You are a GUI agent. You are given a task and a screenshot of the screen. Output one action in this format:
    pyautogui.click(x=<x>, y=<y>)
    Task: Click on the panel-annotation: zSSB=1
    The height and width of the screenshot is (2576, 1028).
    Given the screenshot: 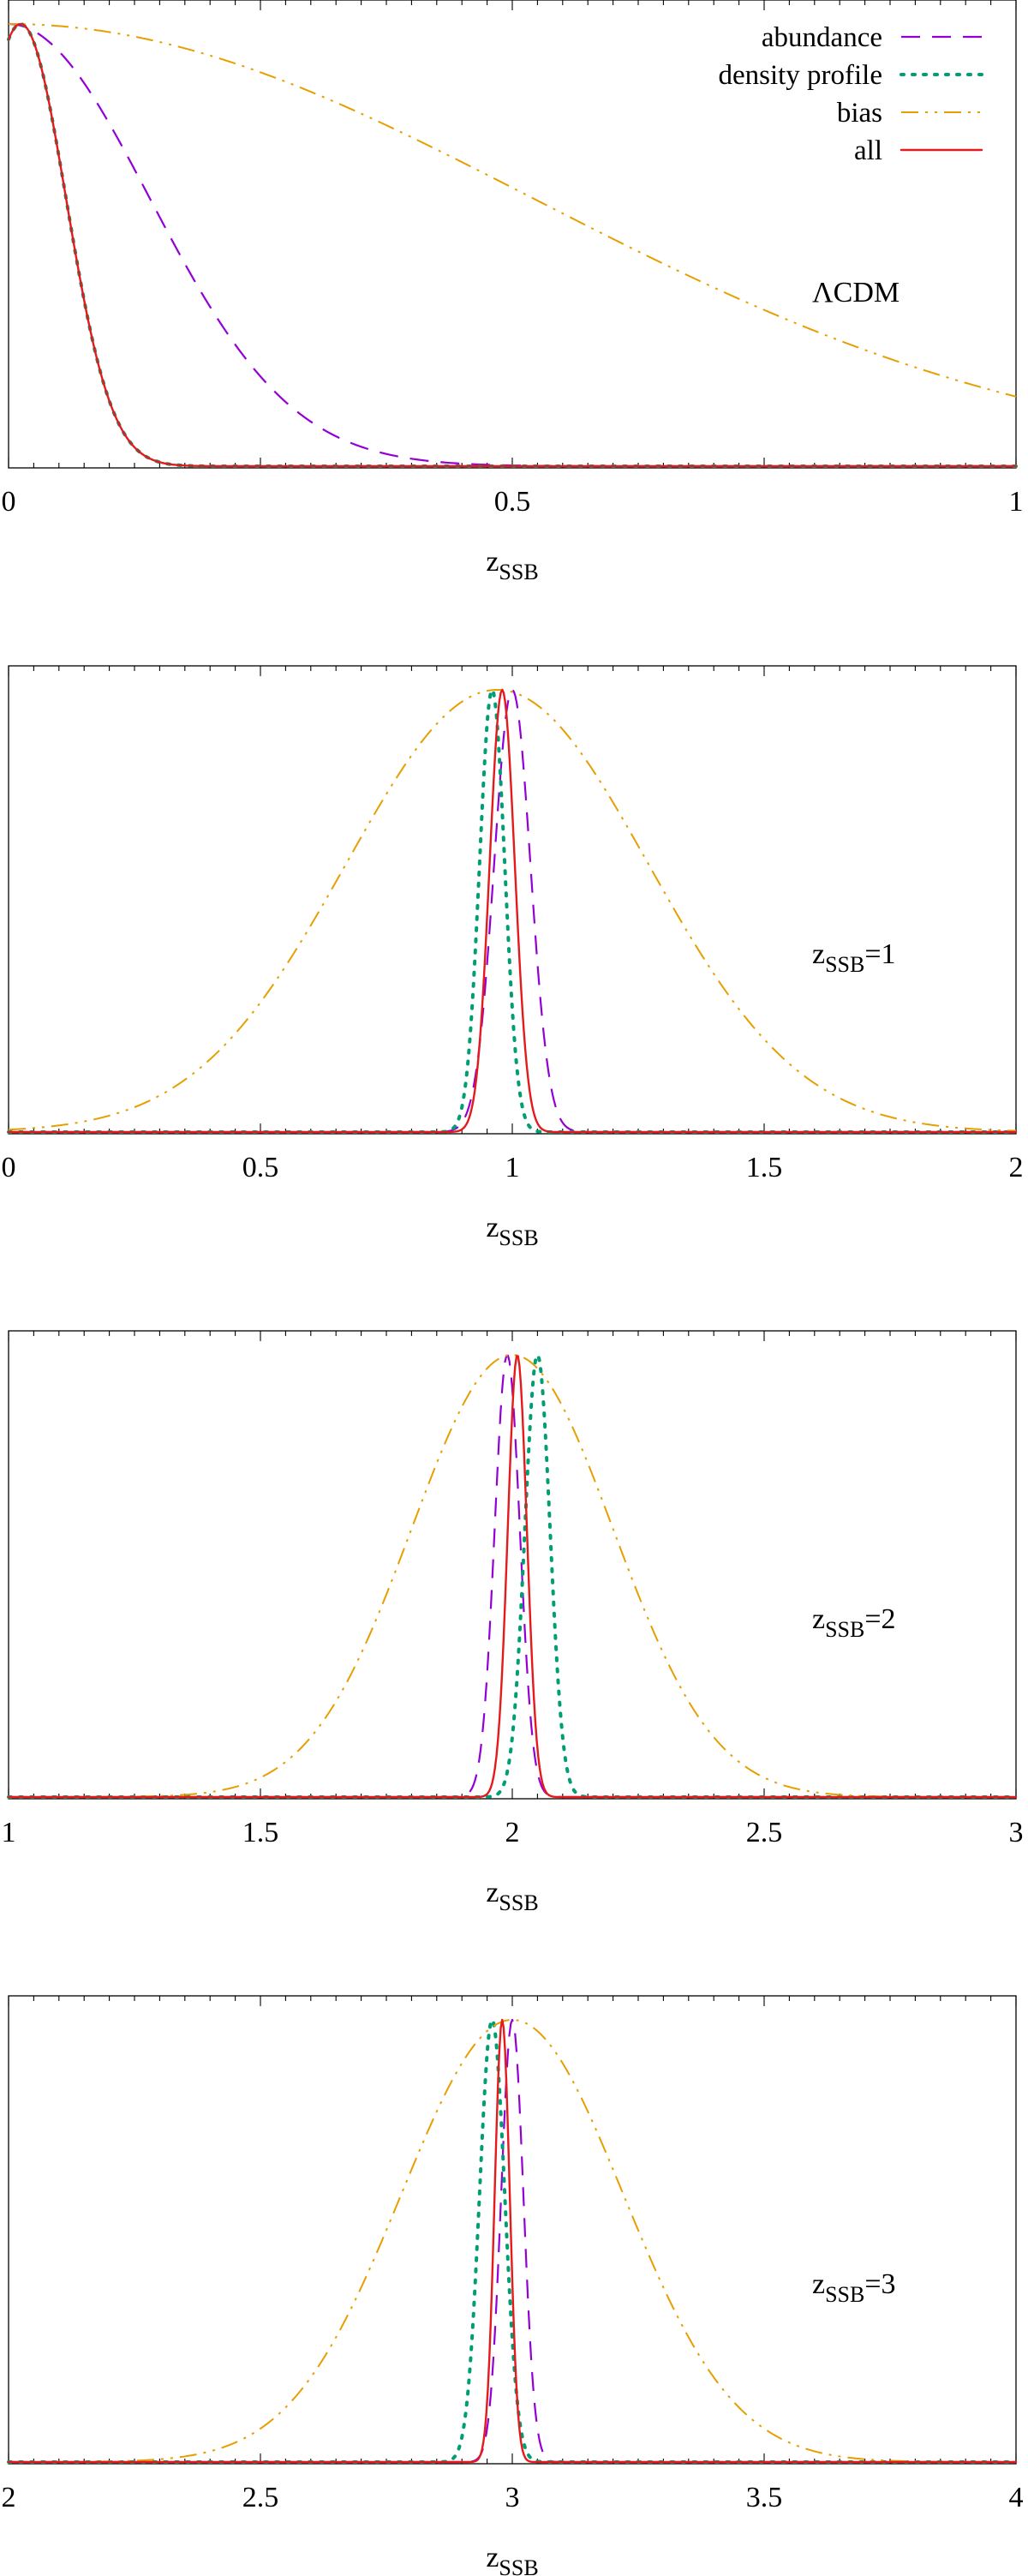 What is the action you would take?
    pyautogui.click(x=854, y=958)
    